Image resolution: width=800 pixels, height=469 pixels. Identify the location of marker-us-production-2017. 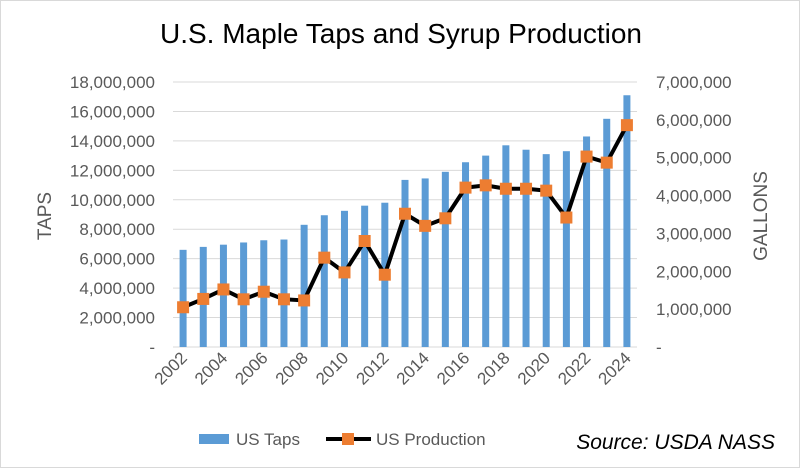
(485, 185).